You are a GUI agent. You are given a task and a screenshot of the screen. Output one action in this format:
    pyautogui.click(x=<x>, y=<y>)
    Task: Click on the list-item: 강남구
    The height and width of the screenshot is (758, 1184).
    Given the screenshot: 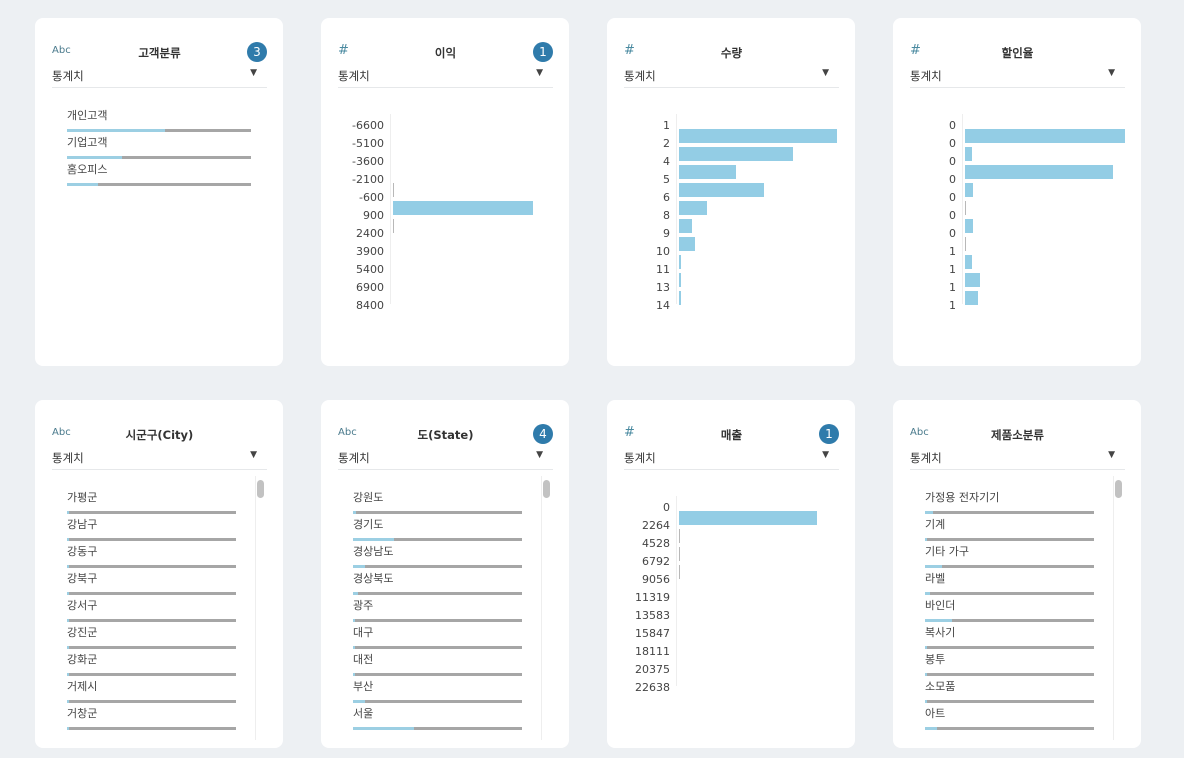 What is the action you would take?
    pyautogui.click(x=151, y=530)
    